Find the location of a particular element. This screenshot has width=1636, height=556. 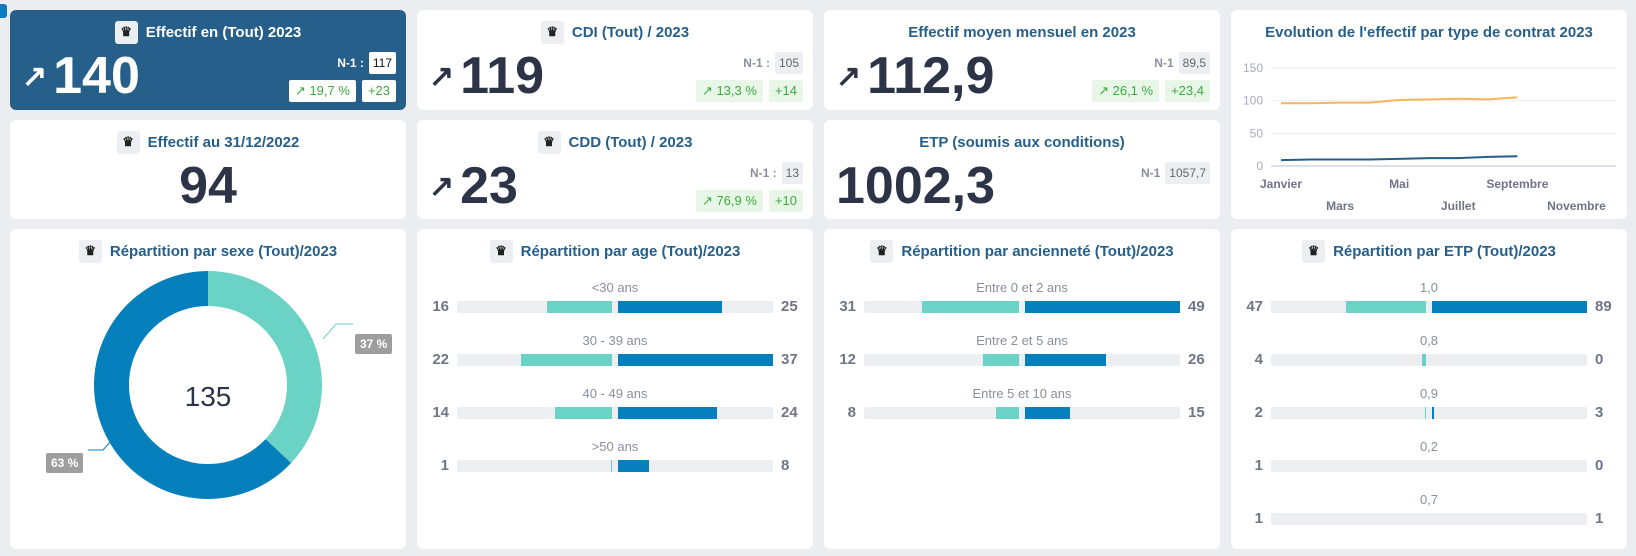

bar-row: 40 - 49 ans 14 24 is located at coordinates (615, 411).